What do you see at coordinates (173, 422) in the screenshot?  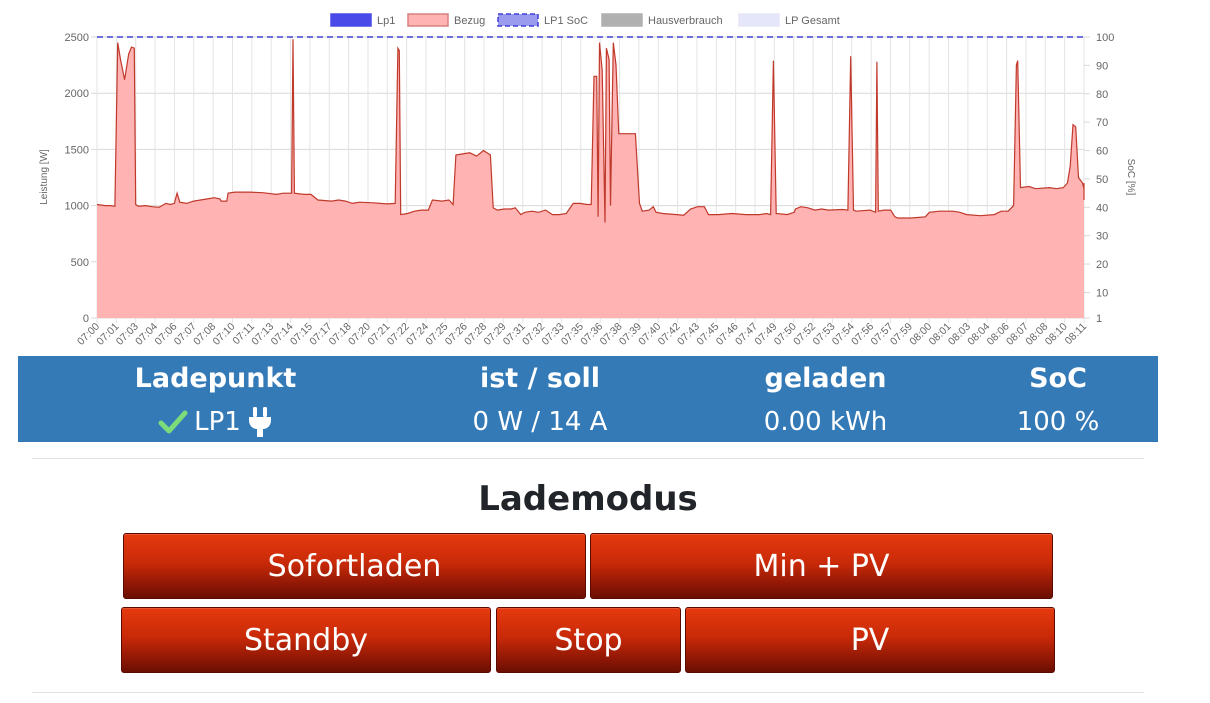 I see `check-icon` at bounding box center [173, 422].